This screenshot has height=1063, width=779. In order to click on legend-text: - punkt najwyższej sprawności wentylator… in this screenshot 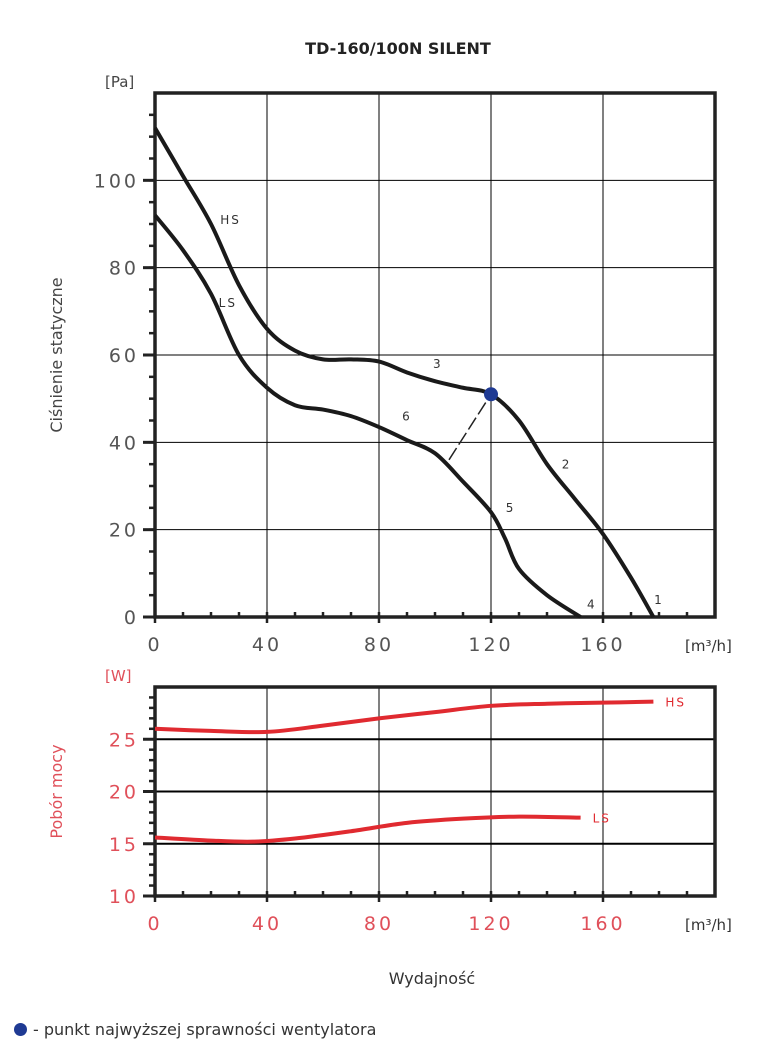, I will do `click(205, 1029)`.